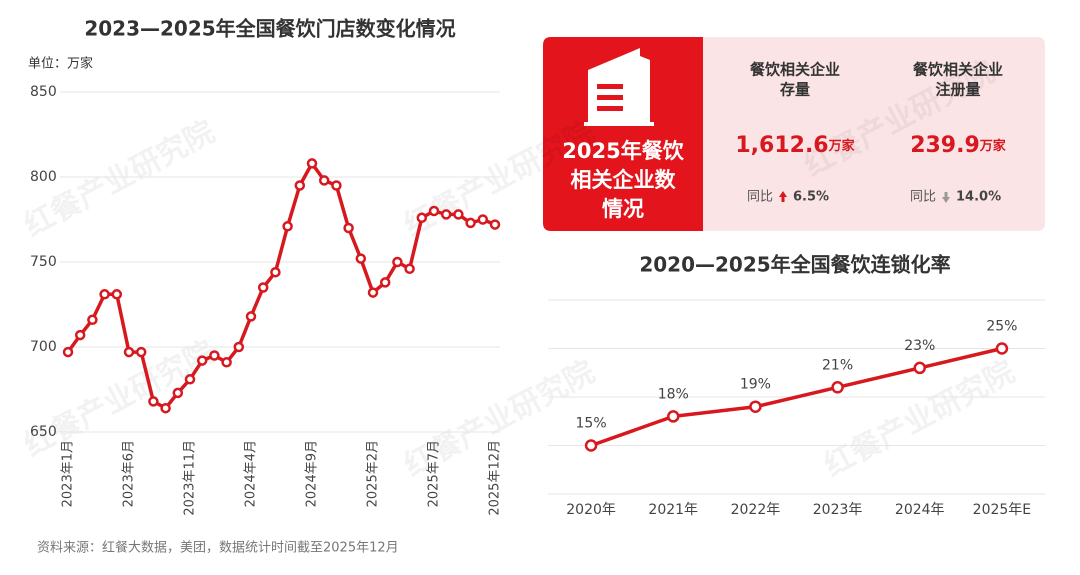 The image size is (1080, 575). What do you see at coordinates (43, 262) in the screenshot?
I see `y-tick-label: 750` at bounding box center [43, 262].